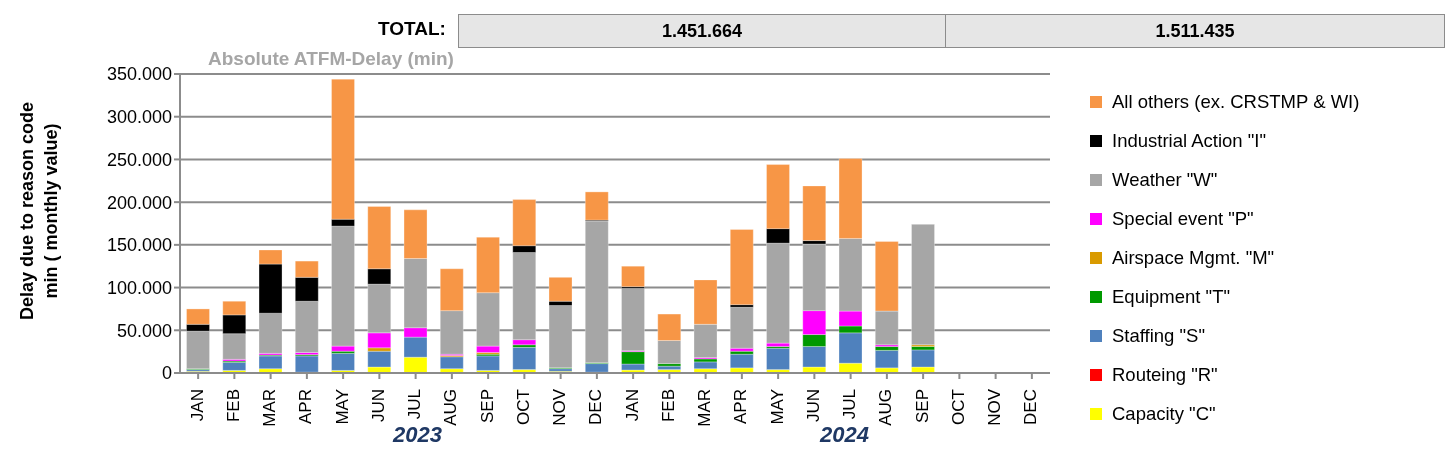 The height and width of the screenshot is (450, 1445). Describe the element at coordinates (1165, 374) in the screenshot. I see `legend-label: Routeing "R"` at that location.